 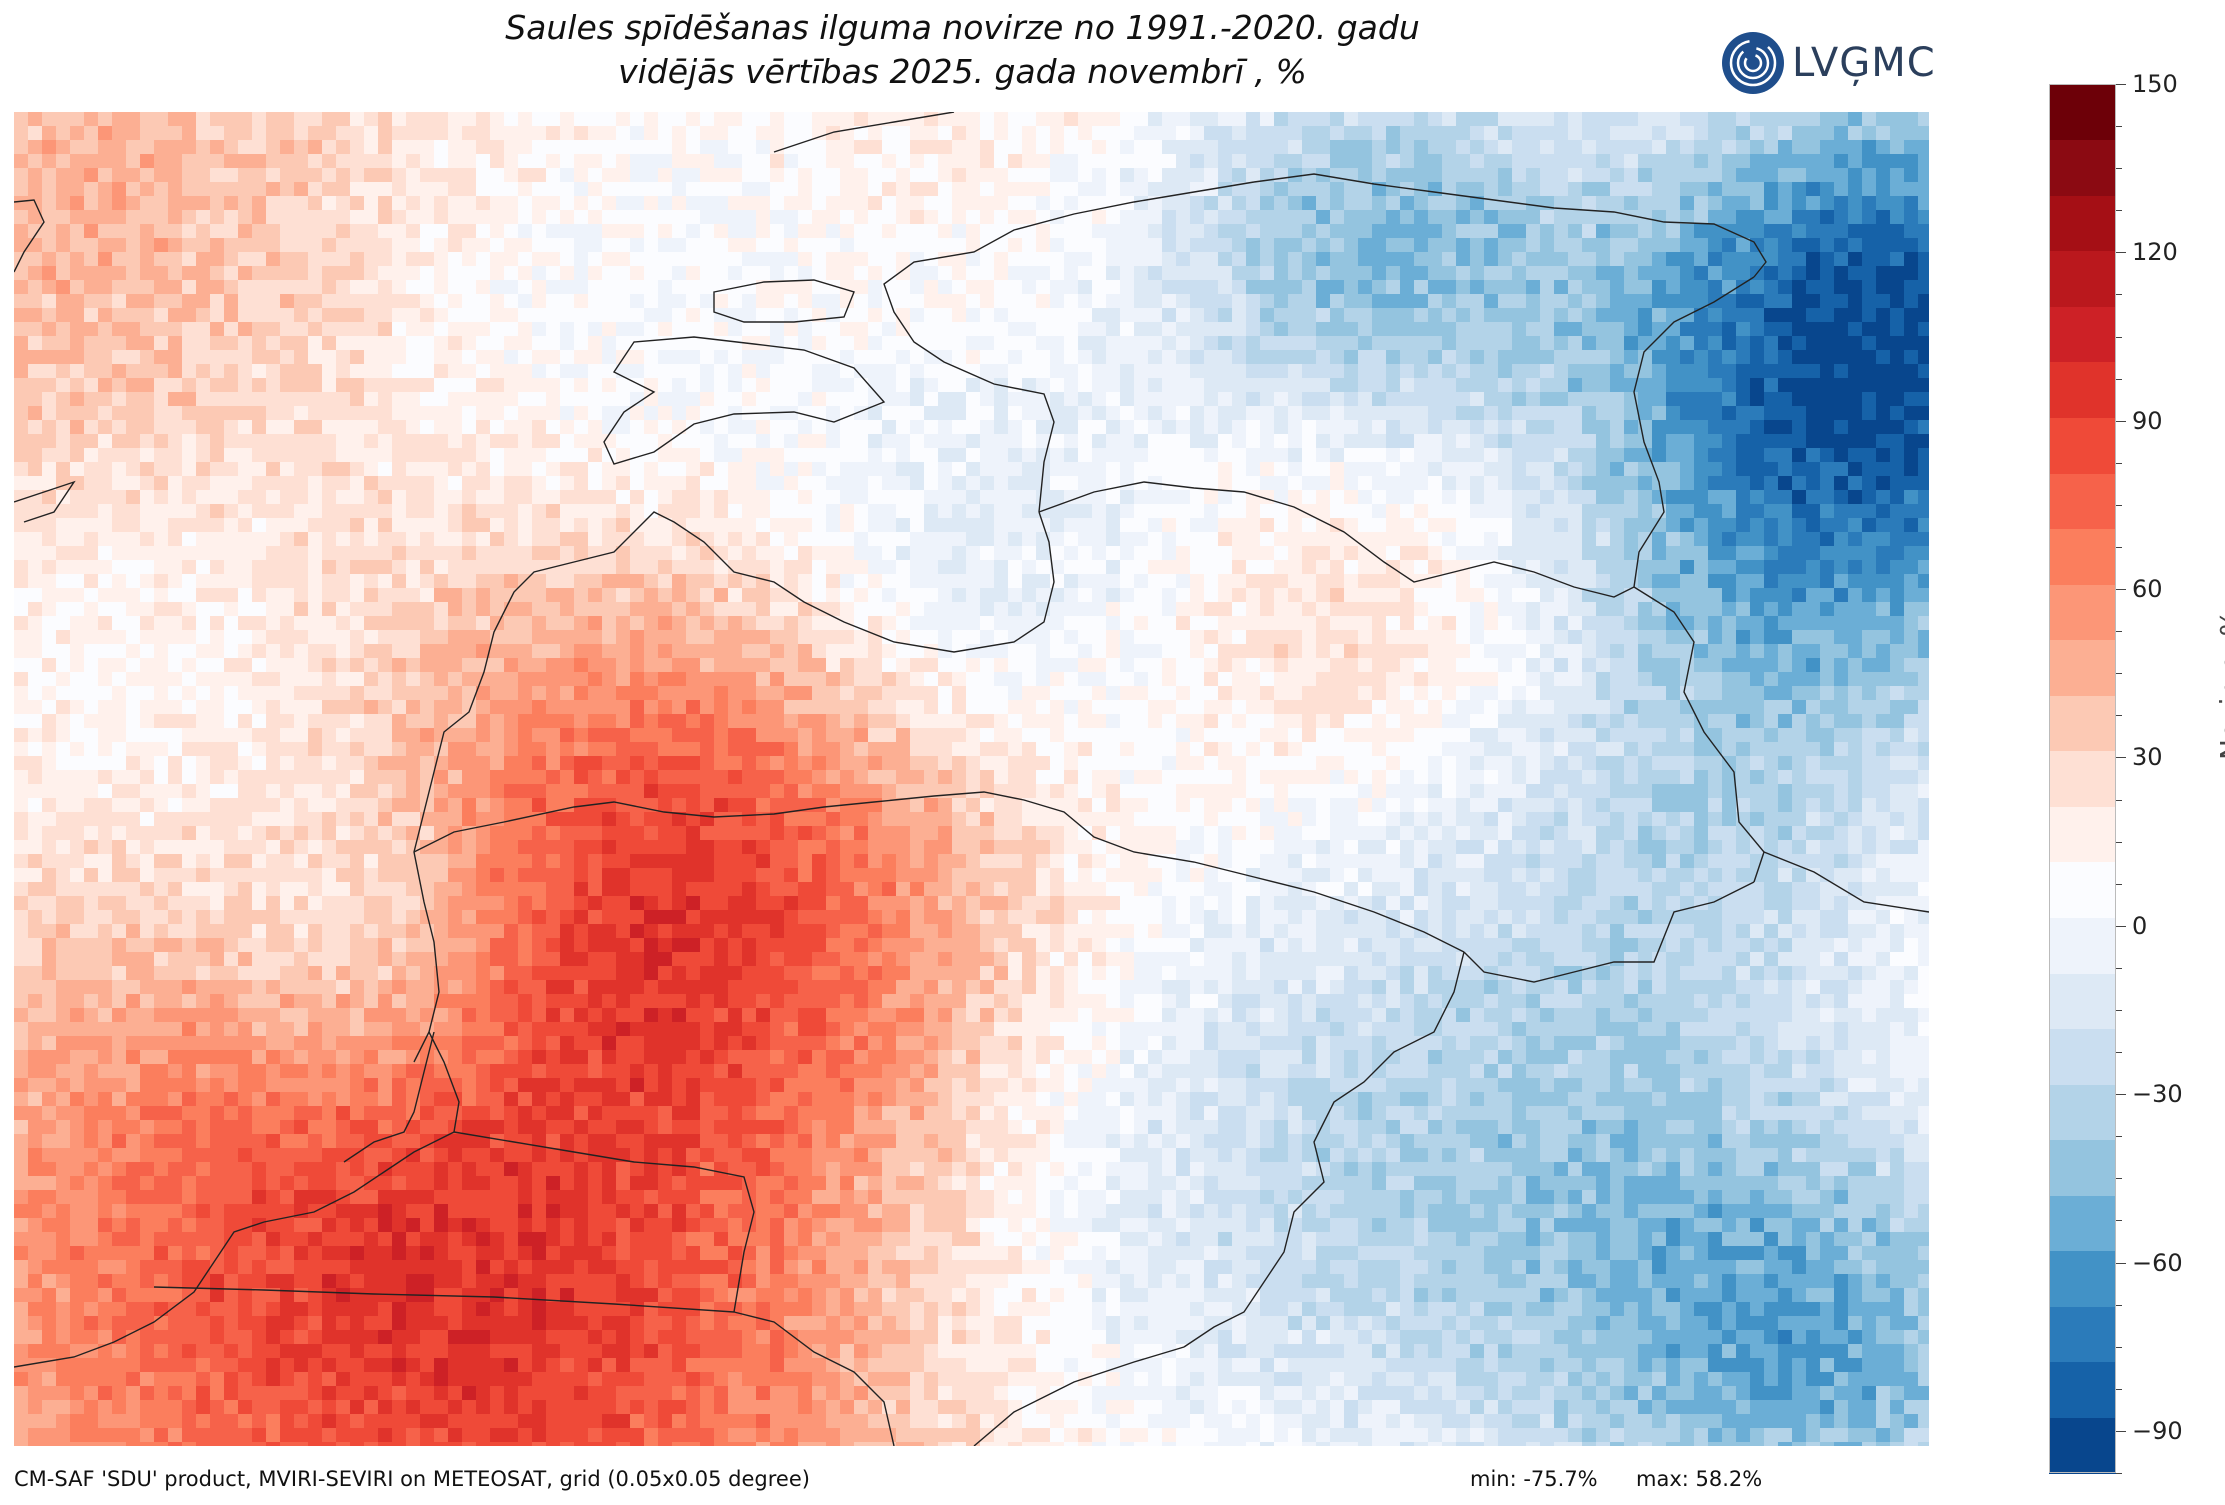 I want to click on colorbar-tick-label: −90, so click(x=2157, y=1430).